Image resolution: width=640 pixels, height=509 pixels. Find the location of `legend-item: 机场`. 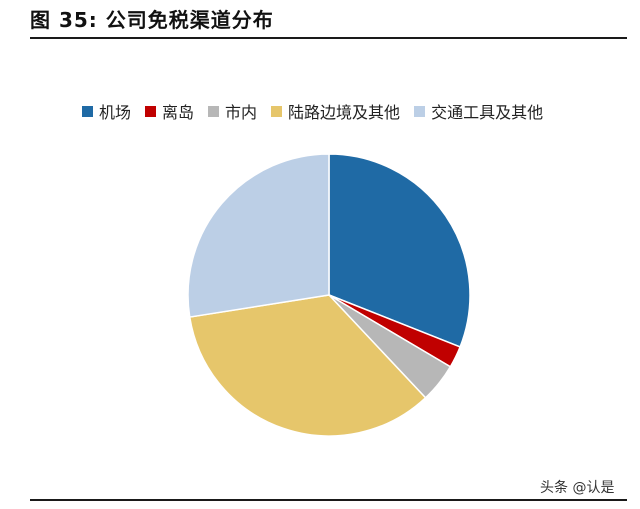

legend-item: 机场 is located at coordinates (106, 111).